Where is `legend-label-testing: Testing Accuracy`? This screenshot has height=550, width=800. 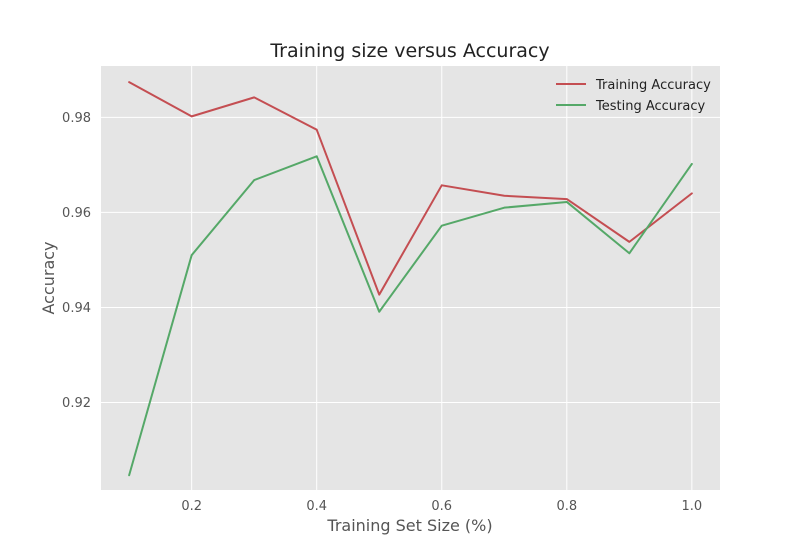
legend-label-testing: Testing Accuracy is located at coordinates (650, 106).